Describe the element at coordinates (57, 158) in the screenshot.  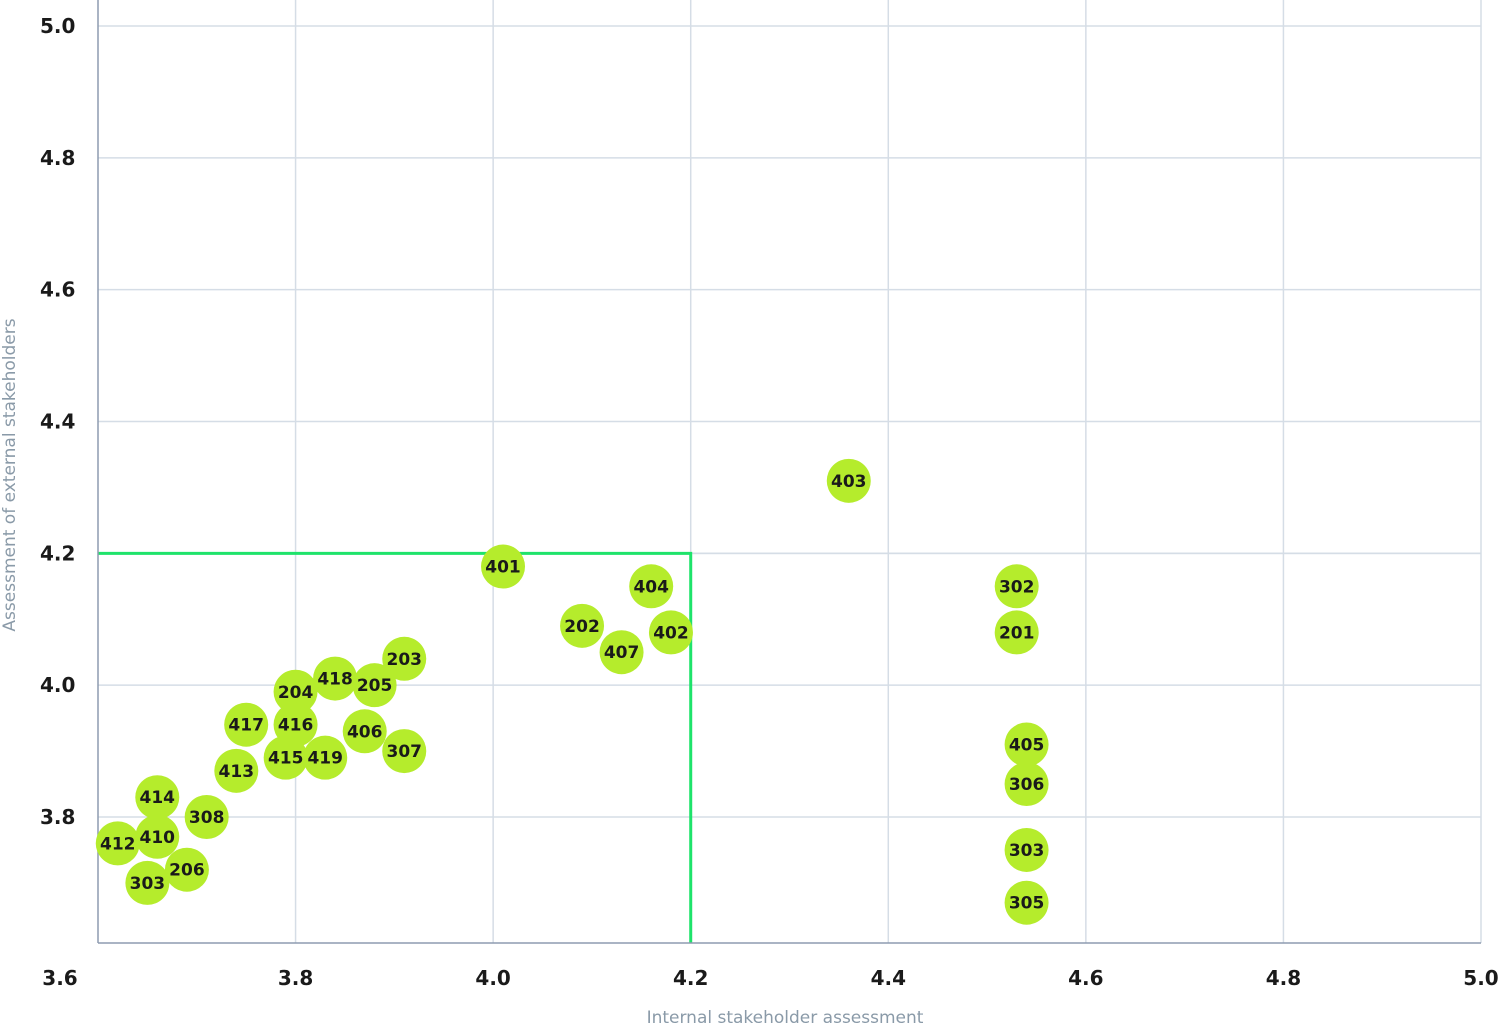
I see `y-tick-label: 4.8` at that location.